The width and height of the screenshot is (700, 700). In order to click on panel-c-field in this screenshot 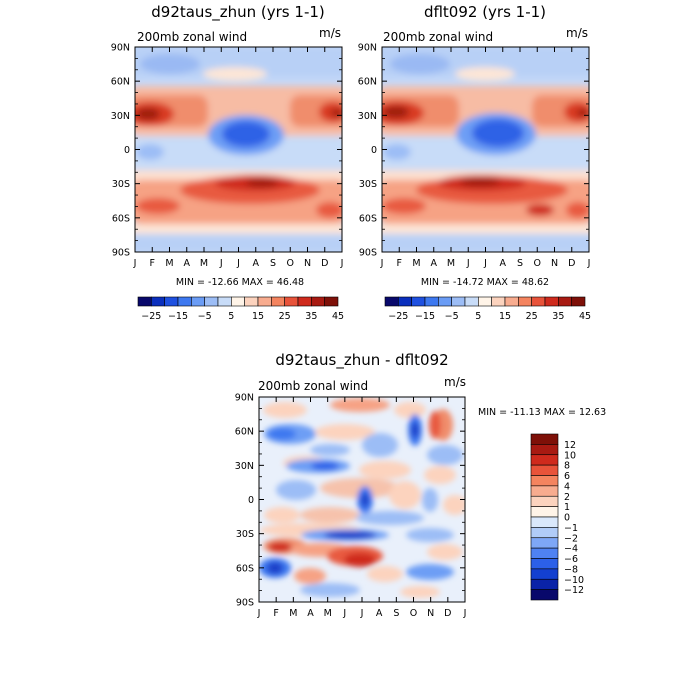, I will do `click(362, 499)`.